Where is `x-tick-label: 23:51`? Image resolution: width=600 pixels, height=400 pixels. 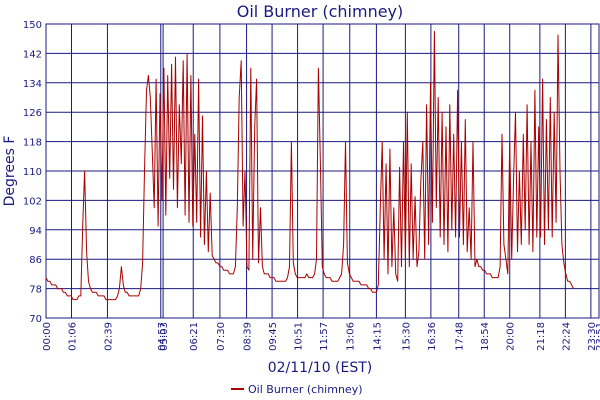
x-tick-label: 23:51 is located at coordinates (597, 336).